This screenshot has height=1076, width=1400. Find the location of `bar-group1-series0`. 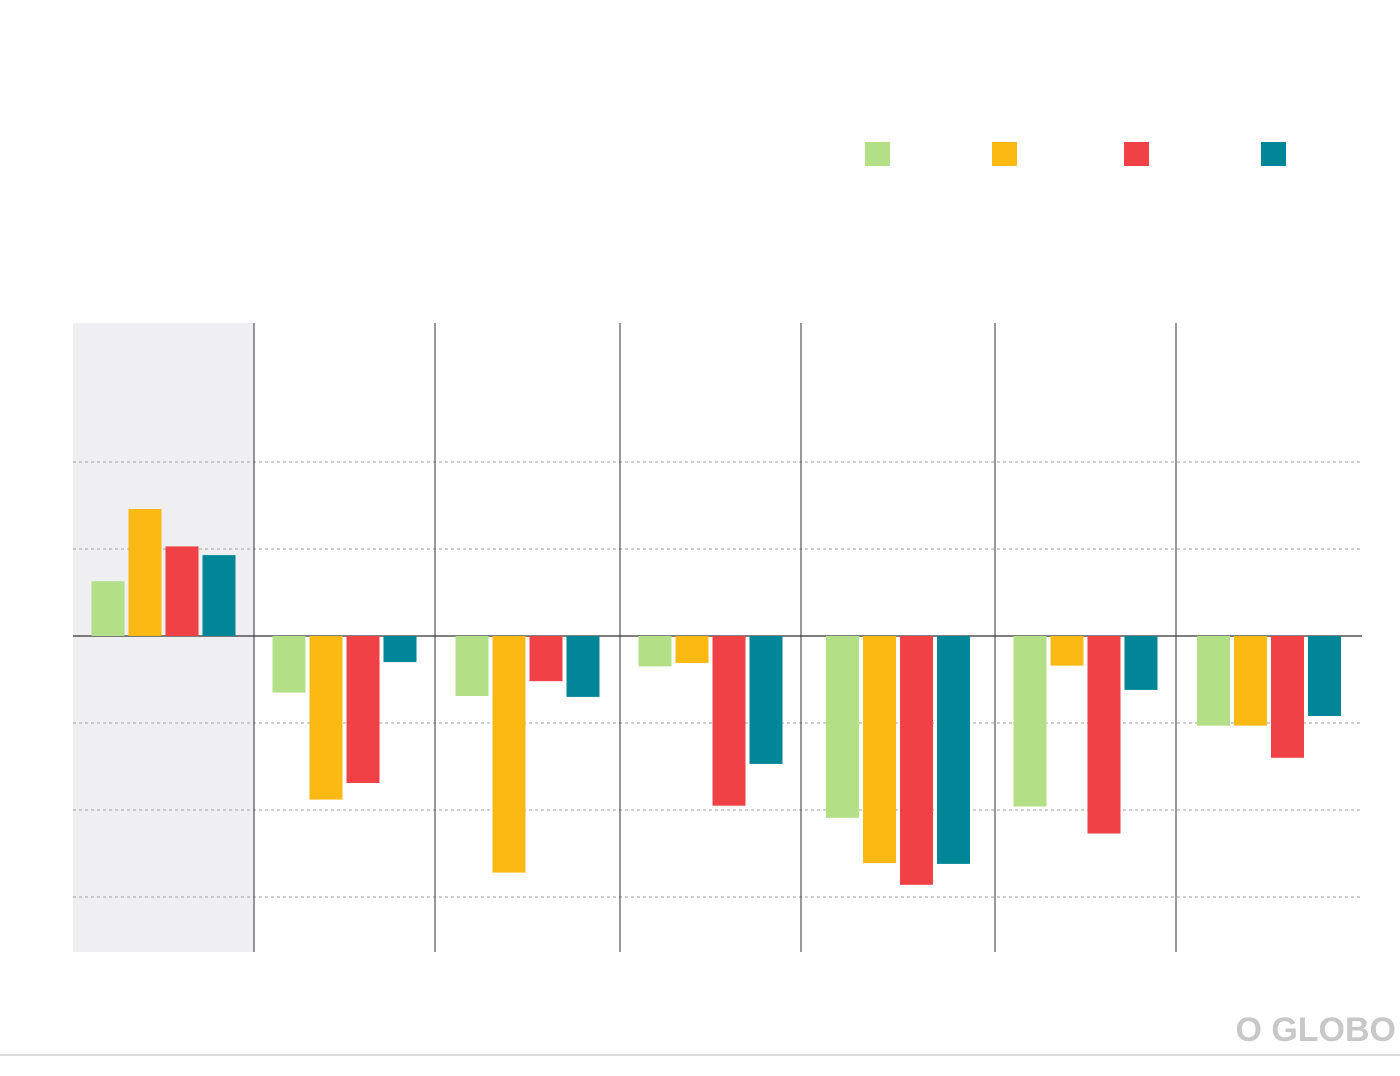

bar-group1-series0 is located at coordinates (289, 664).